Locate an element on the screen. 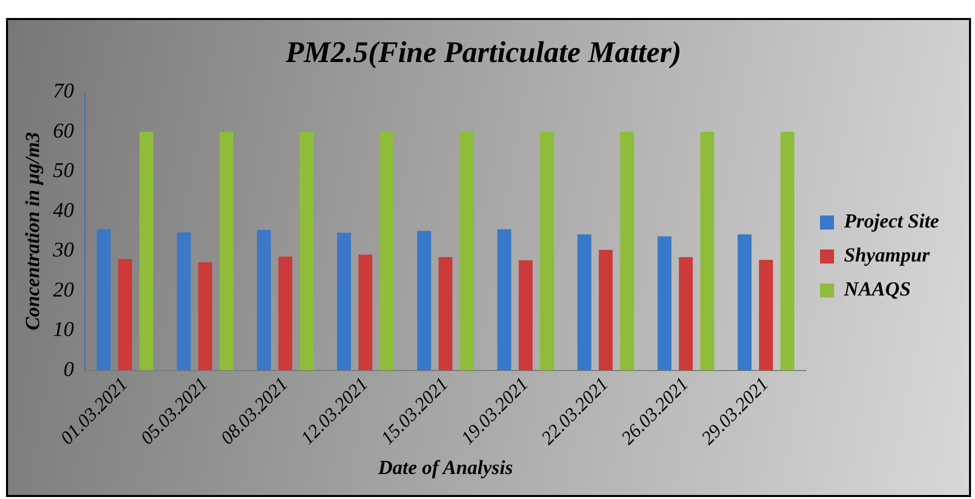 This screenshot has height=499, width=975. y-tick-label: 0 is located at coordinates (69, 368).